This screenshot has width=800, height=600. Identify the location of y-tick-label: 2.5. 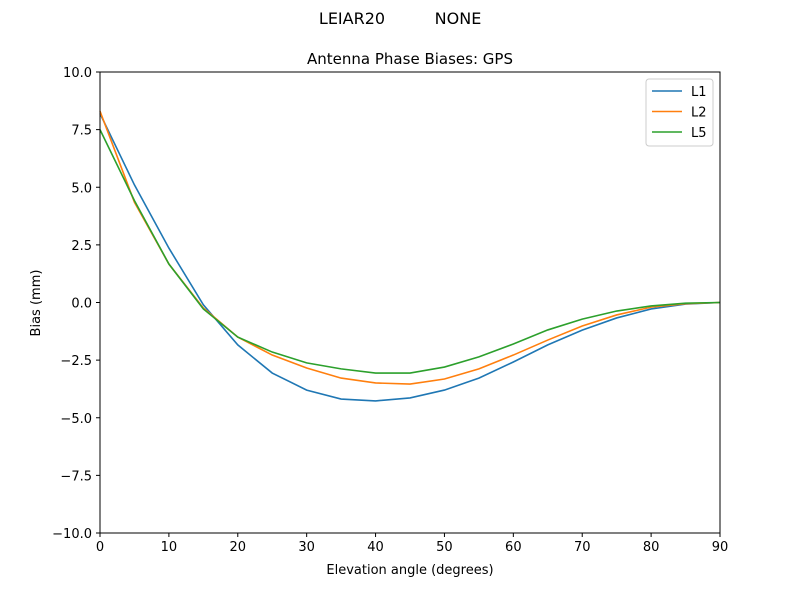
(81, 246).